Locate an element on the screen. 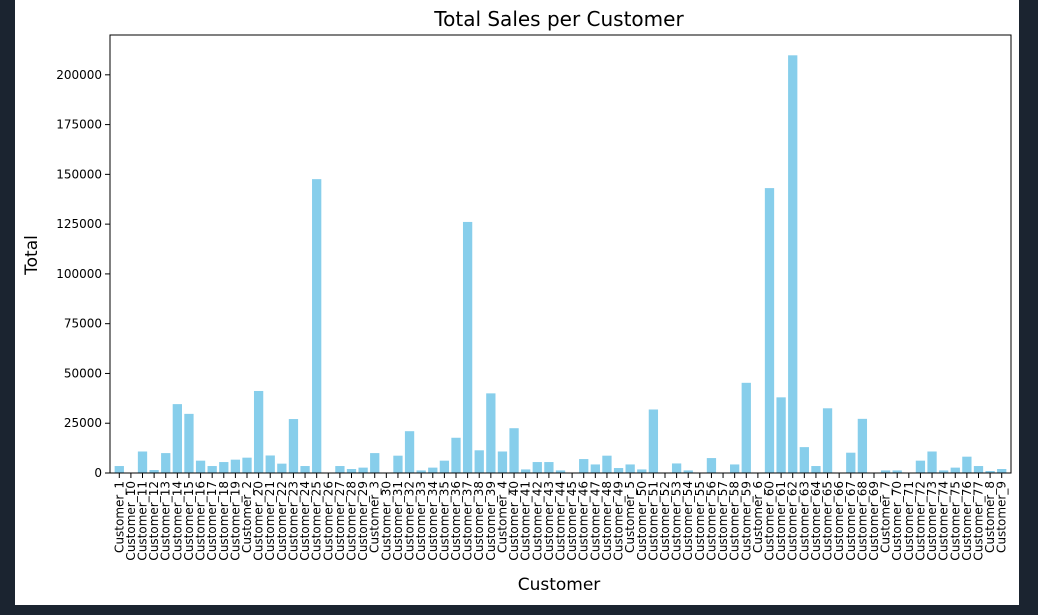 This screenshot has width=1038, height=615. x-tick-label: Customer_35 is located at coordinates (444, 521).